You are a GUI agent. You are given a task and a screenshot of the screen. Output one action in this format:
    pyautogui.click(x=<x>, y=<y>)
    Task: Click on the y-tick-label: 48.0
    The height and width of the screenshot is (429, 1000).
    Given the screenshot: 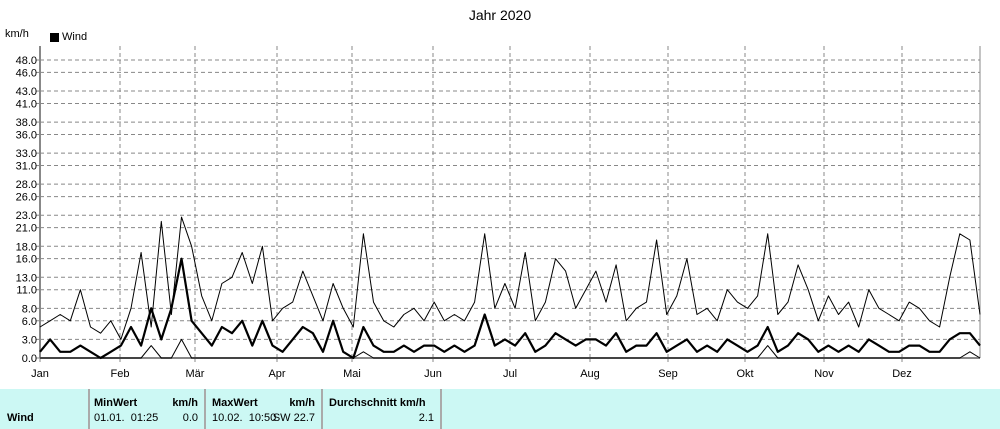 What is the action you would take?
    pyautogui.click(x=26, y=61)
    